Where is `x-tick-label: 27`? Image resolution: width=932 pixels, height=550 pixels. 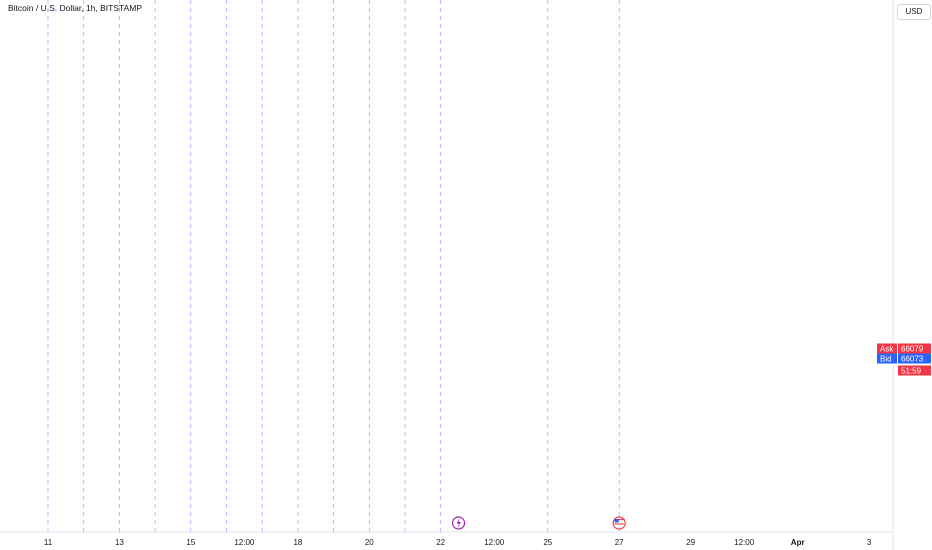
x-tick-label: 27 is located at coordinates (619, 542).